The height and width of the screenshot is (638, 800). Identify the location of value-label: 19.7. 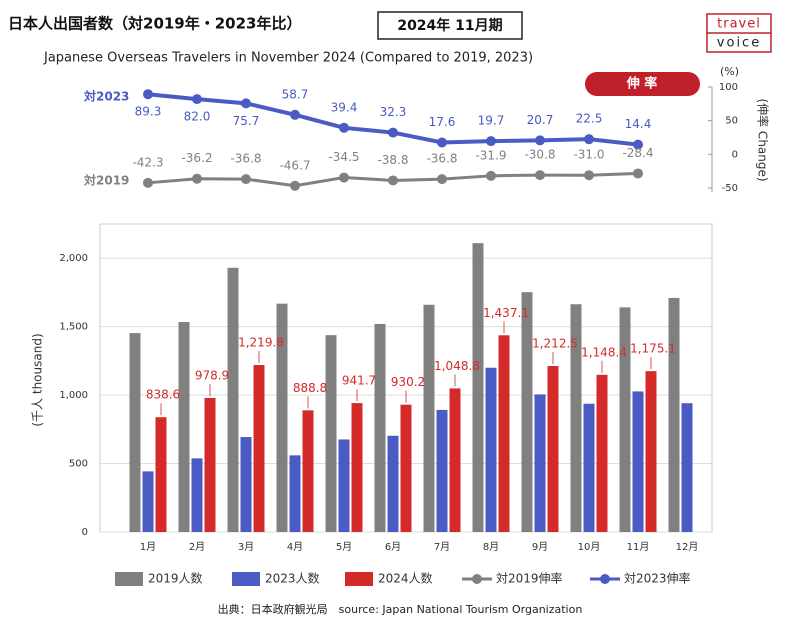
(491, 121).